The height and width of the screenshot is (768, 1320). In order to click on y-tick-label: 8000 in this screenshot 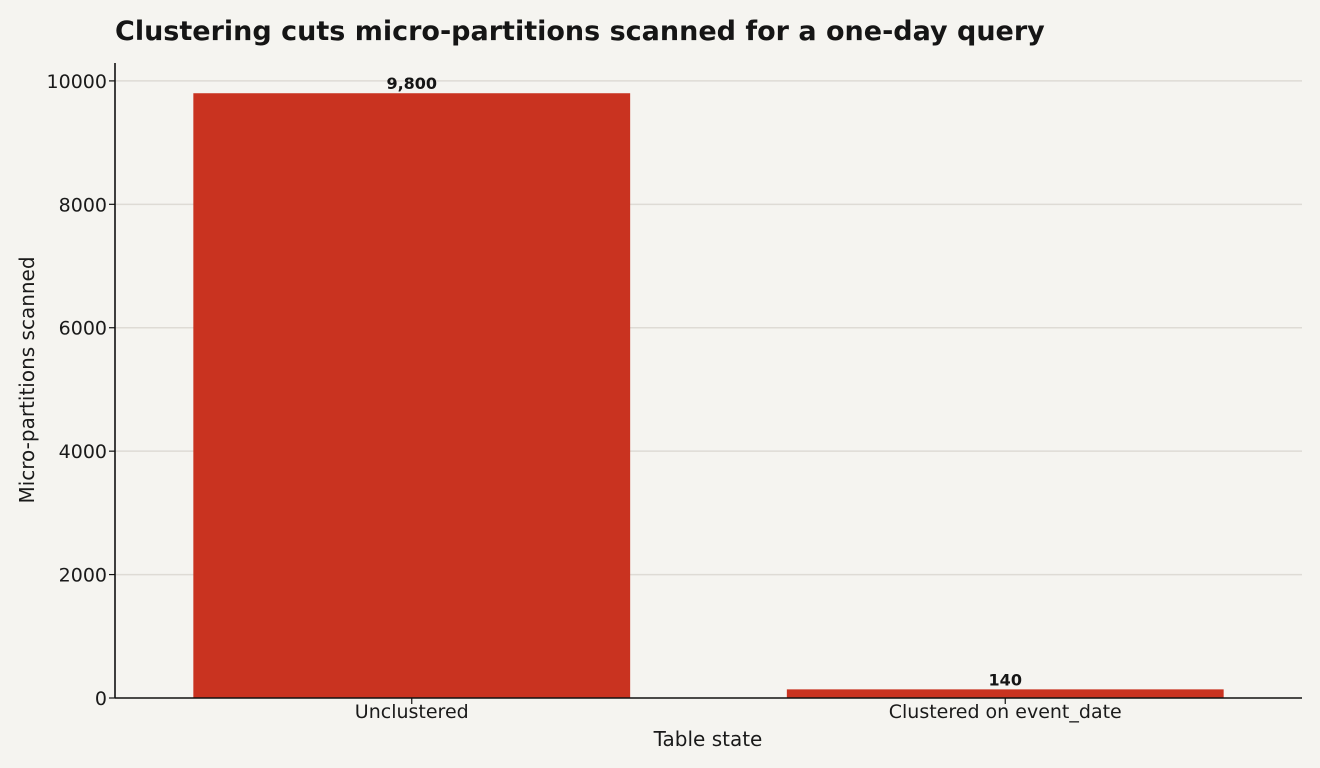, I will do `click(83, 205)`.